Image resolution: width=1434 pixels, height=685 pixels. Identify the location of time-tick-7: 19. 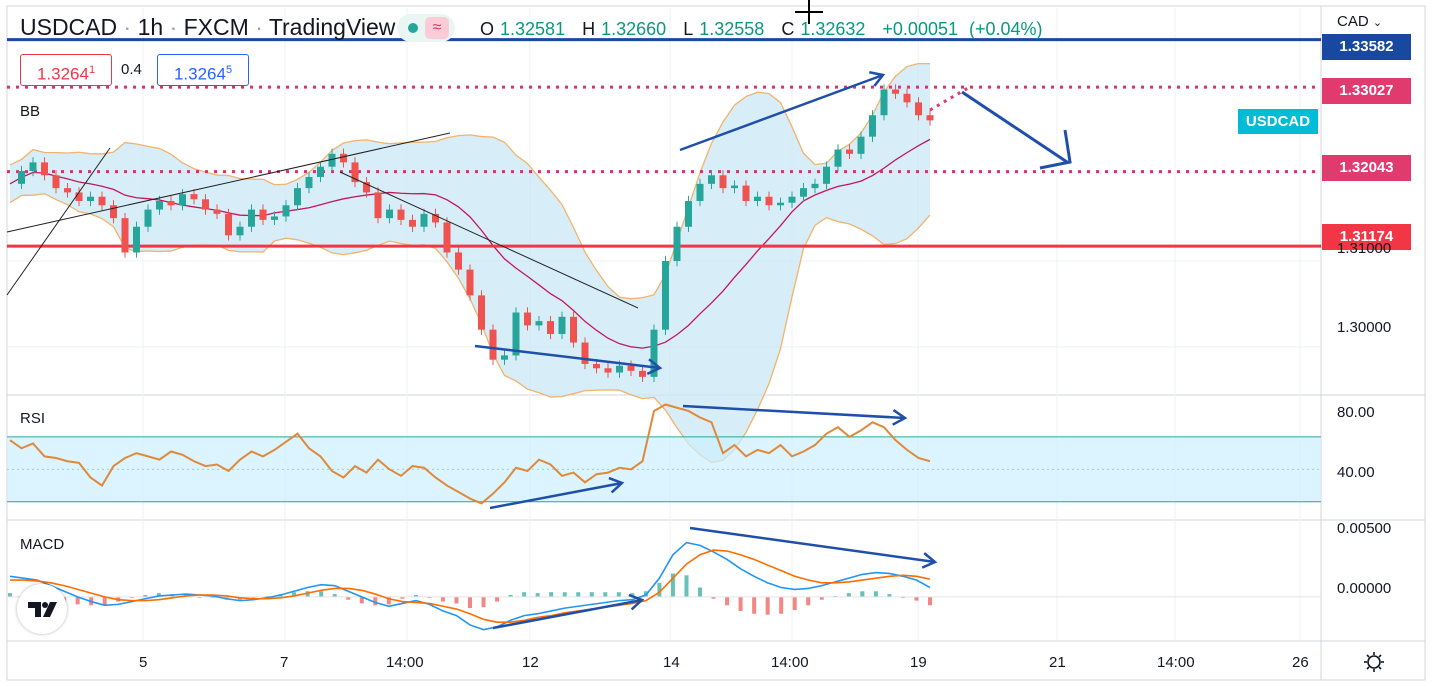
(918, 662).